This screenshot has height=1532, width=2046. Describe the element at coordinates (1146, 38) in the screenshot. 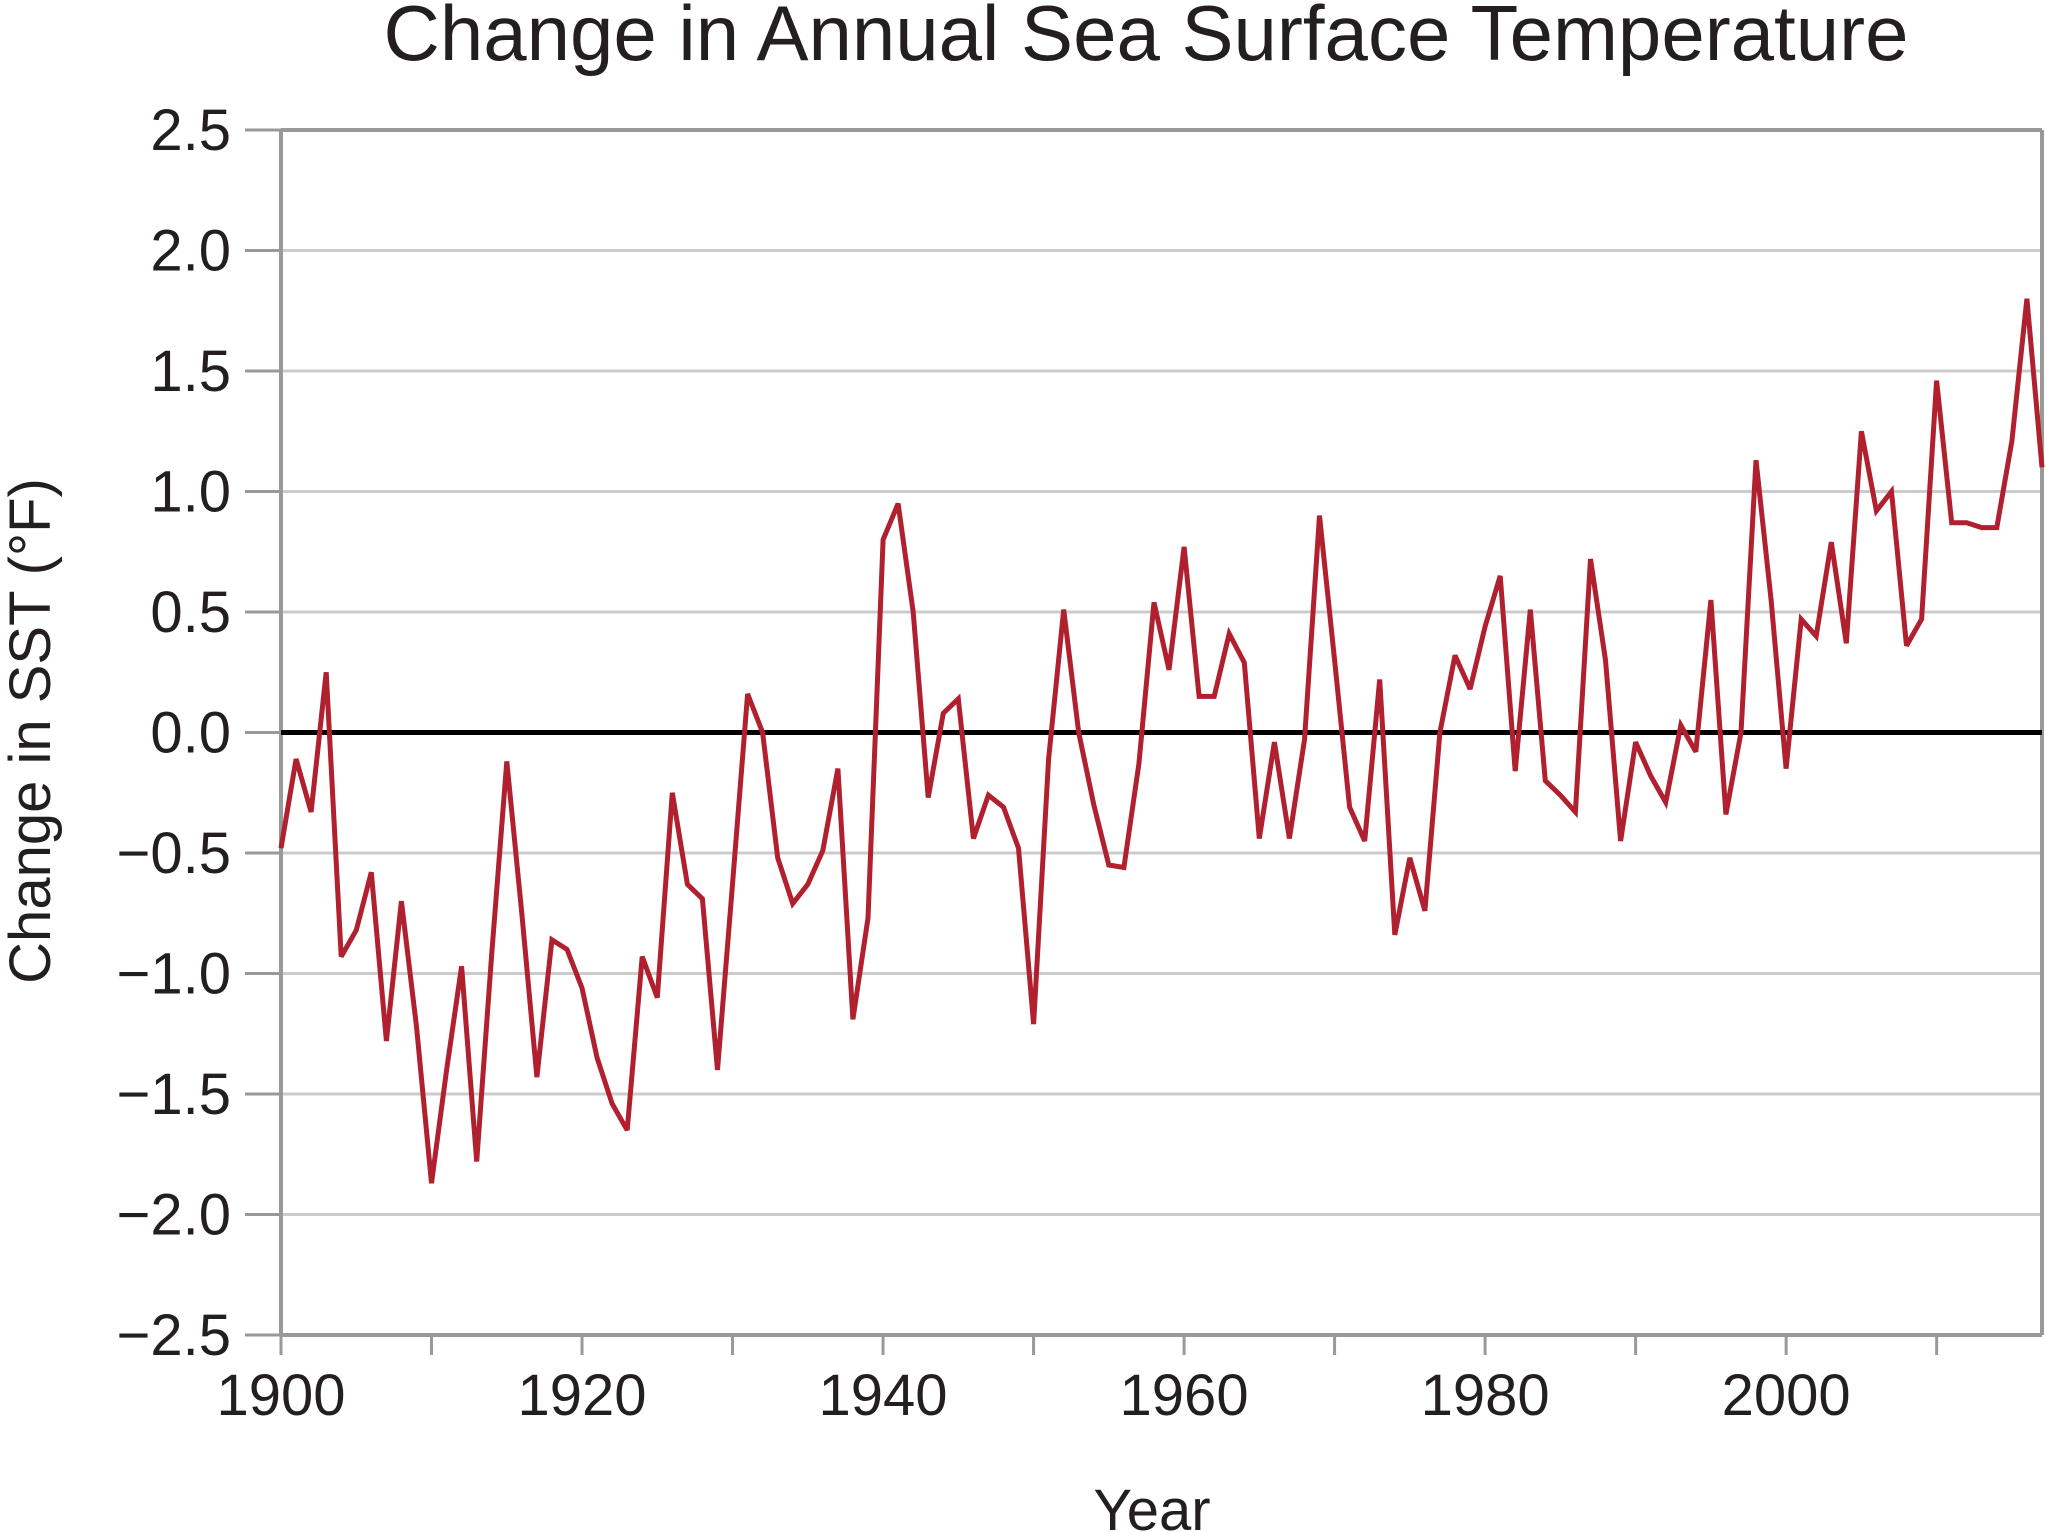

I see `chart-title: Change in Annual Sea Surface Temperature` at that location.